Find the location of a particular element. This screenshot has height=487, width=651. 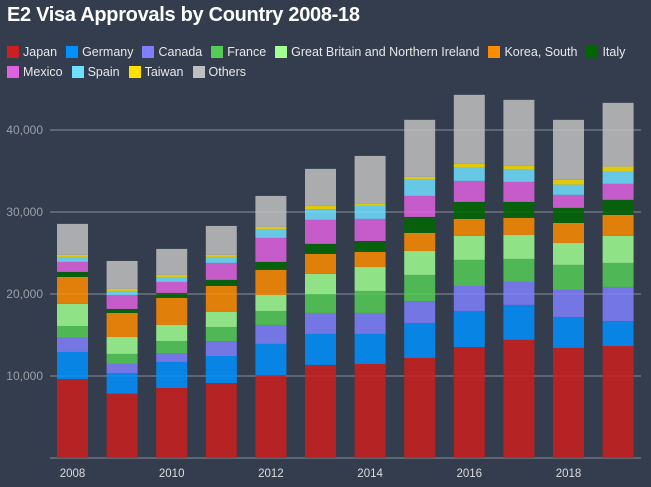

bar-segment-korea-south-2010 is located at coordinates (172, 311).